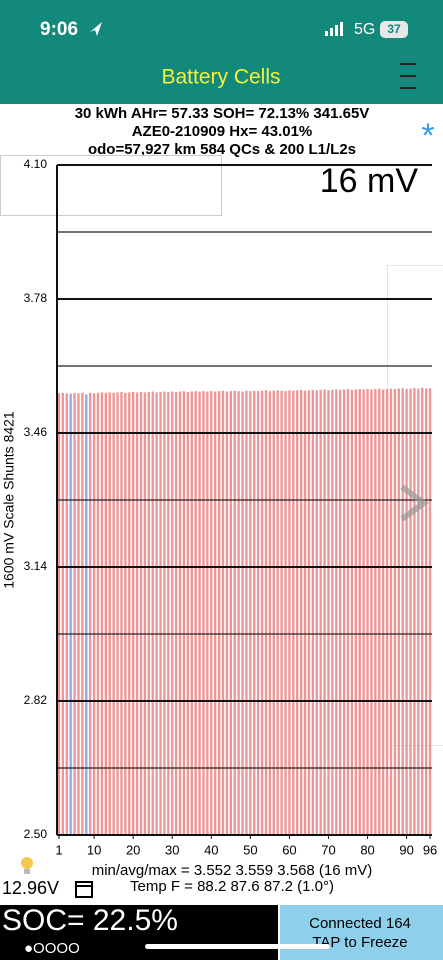 The image size is (443, 960). What do you see at coordinates (111, 185) in the screenshot?
I see `overlay-box` at bounding box center [111, 185].